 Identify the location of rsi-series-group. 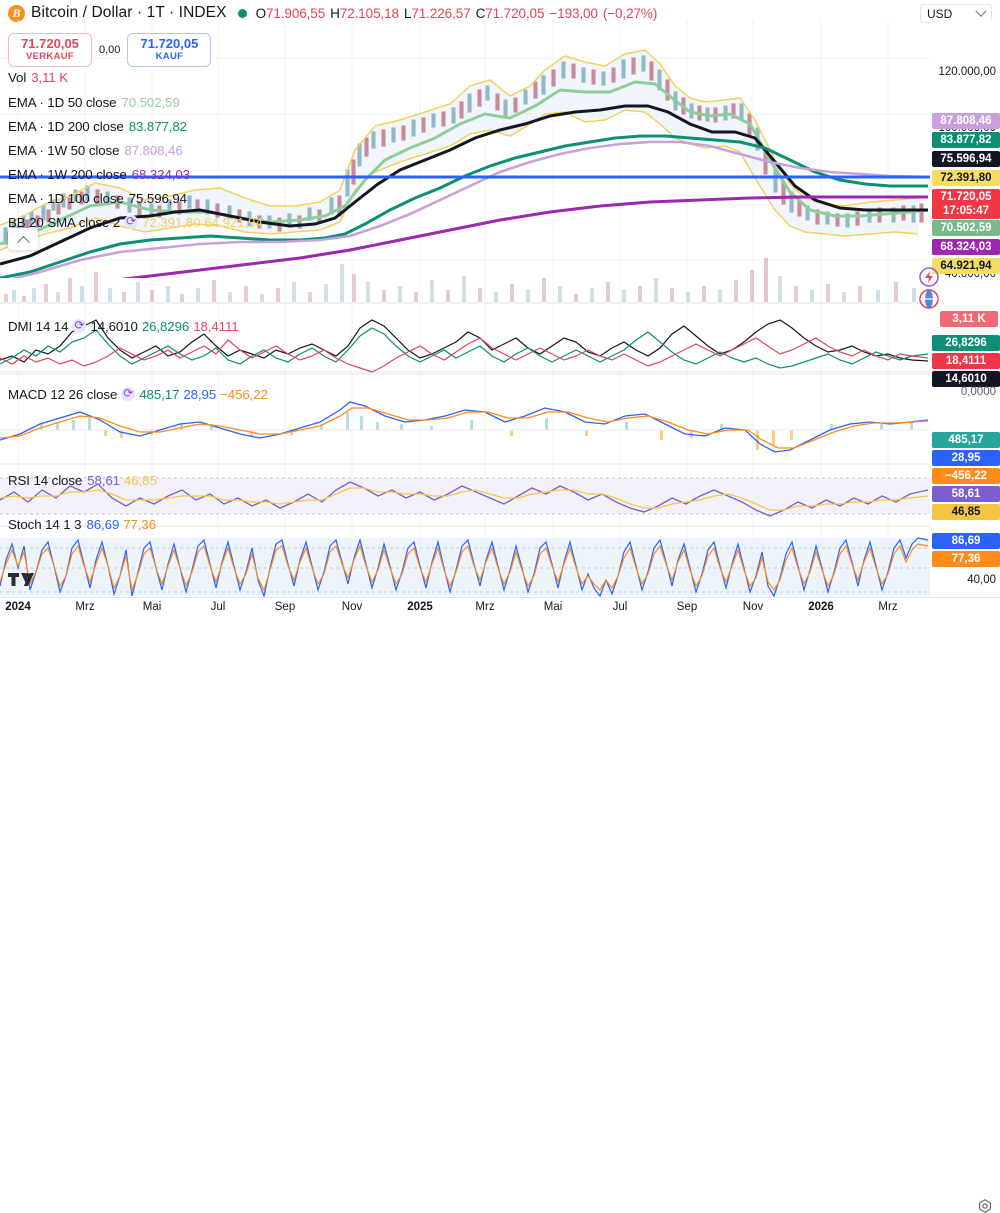
(465, 497).